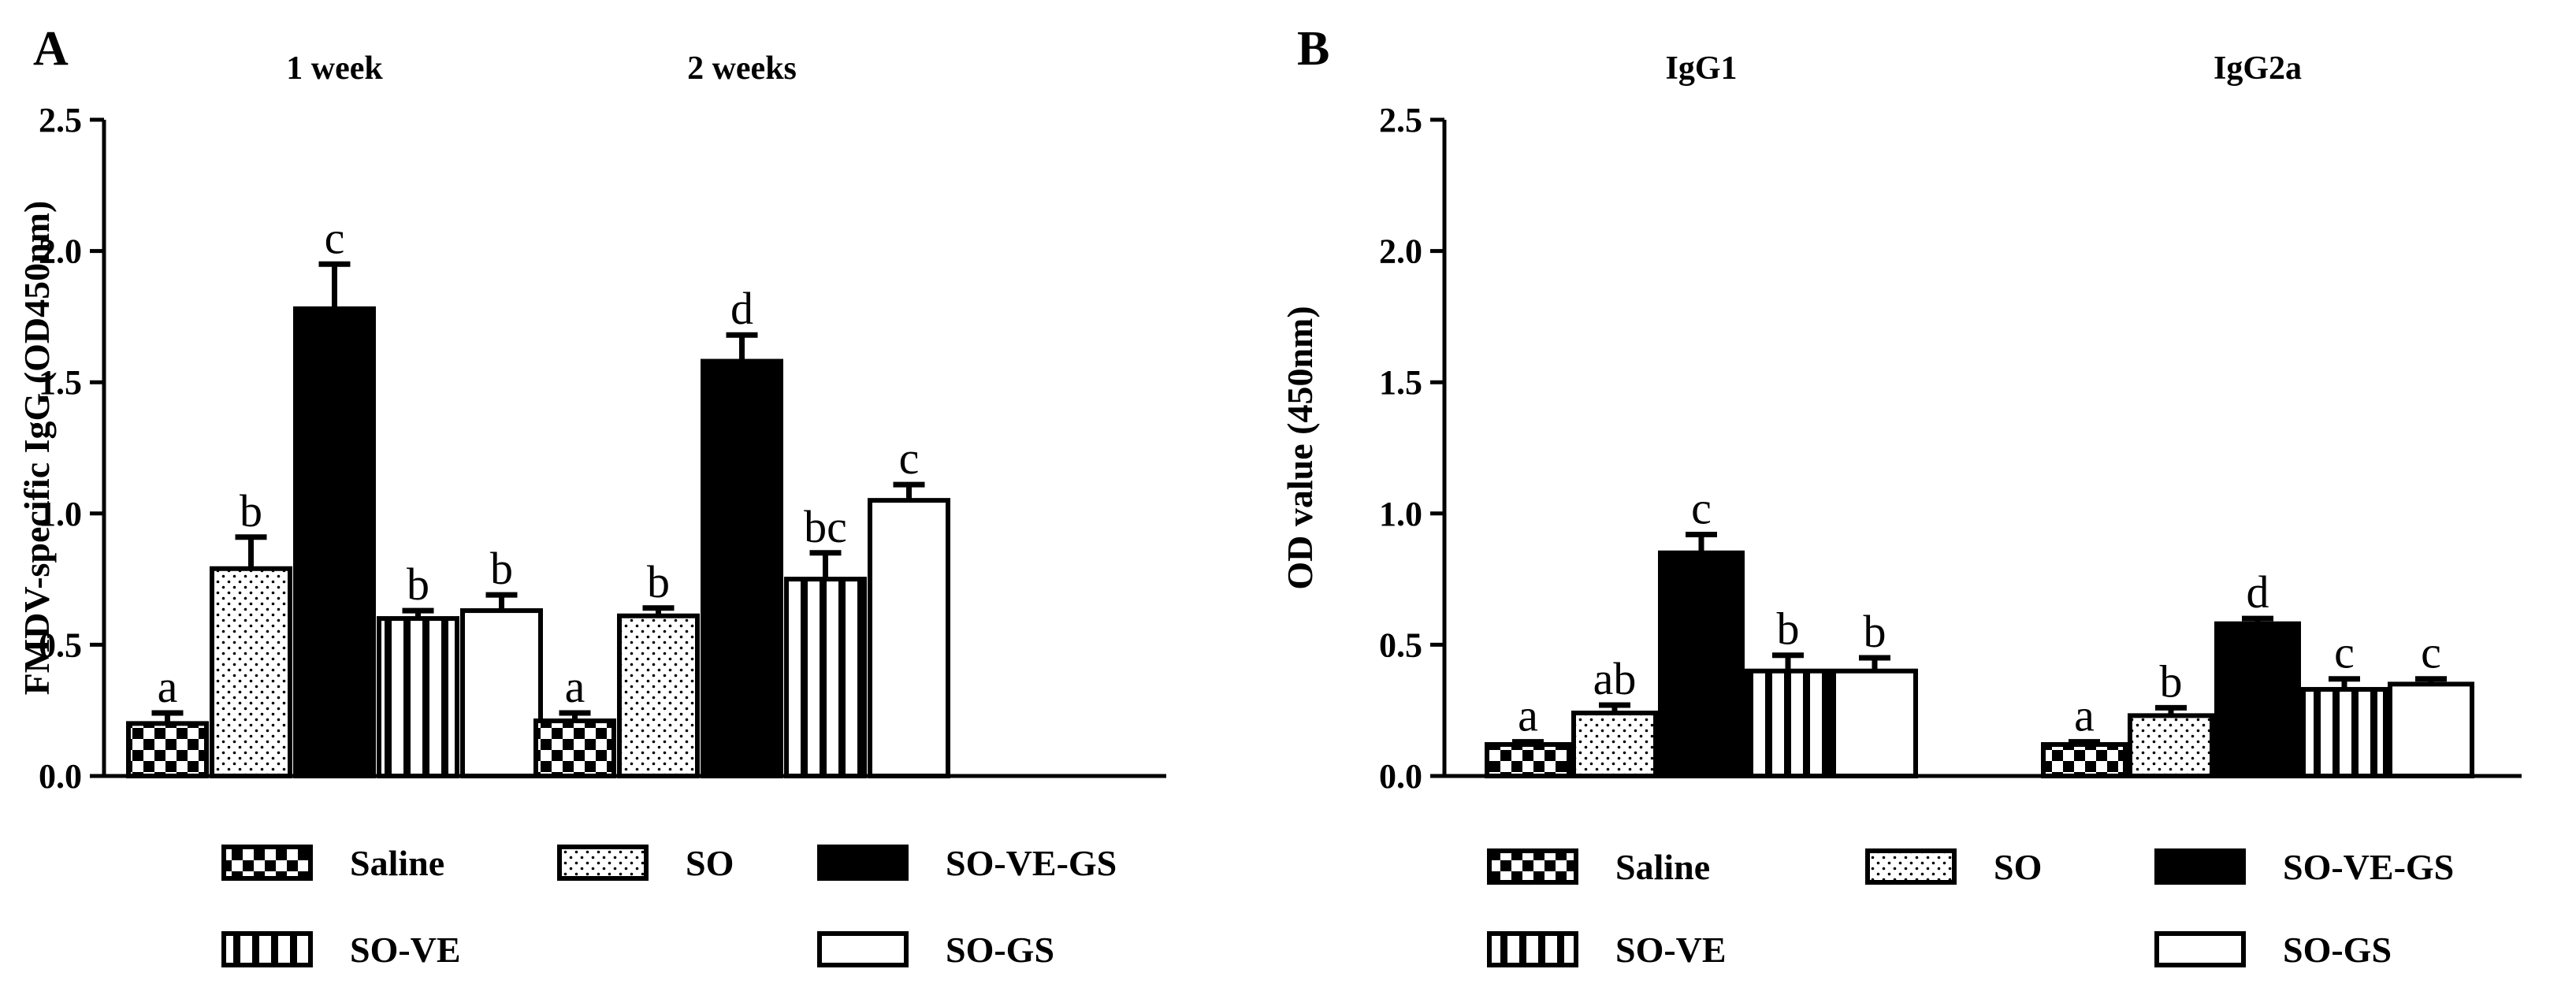 Image resolution: width=2576 pixels, height=995 pixels. Describe the element at coordinates (60, 382) in the screenshot. I see `y-tick-label-a: 1.5` at that location.